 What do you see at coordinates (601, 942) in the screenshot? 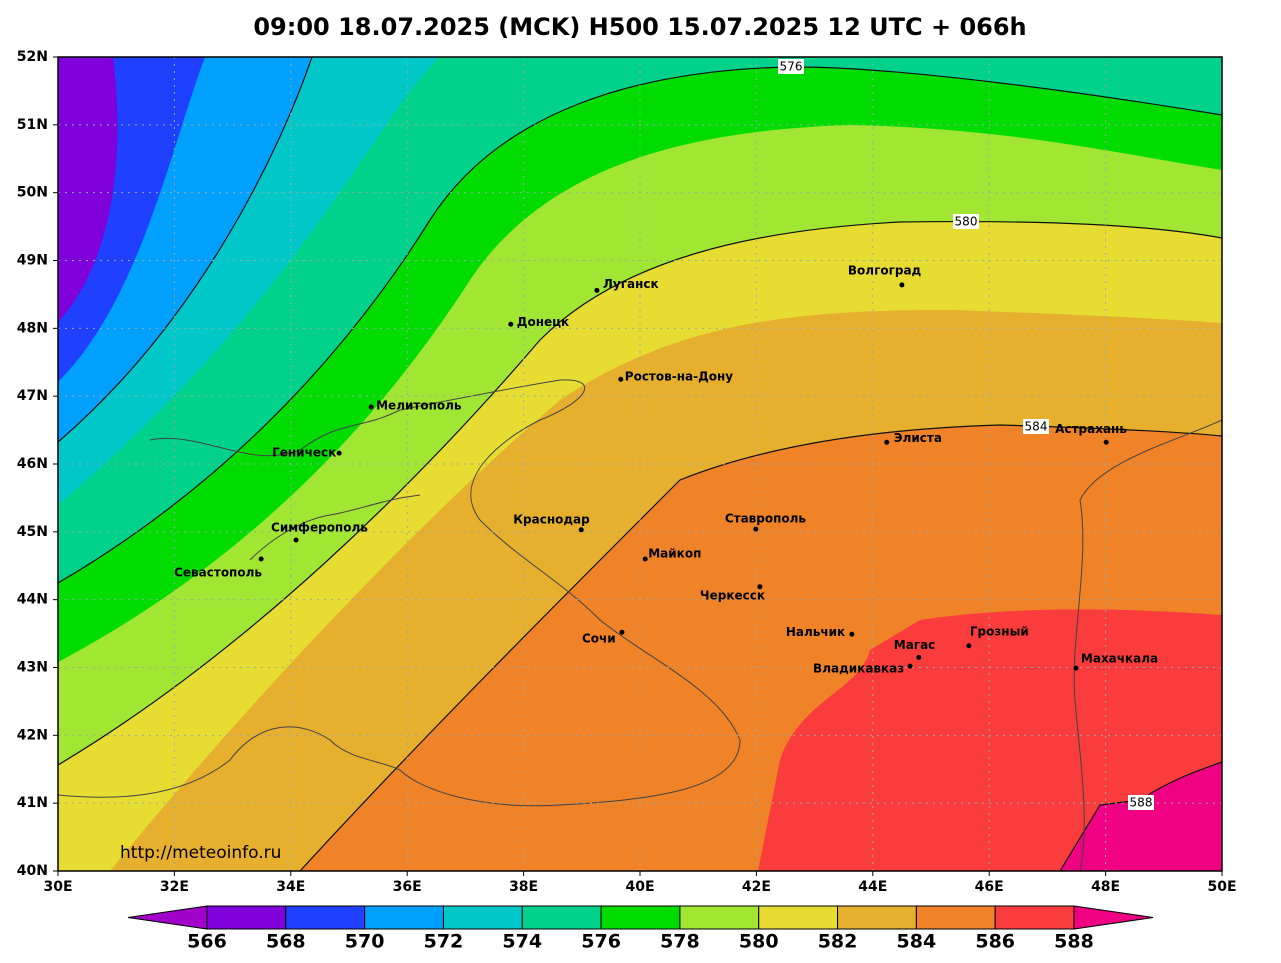
I see `colorbar-label: 576` at bounding box center [601, 942].